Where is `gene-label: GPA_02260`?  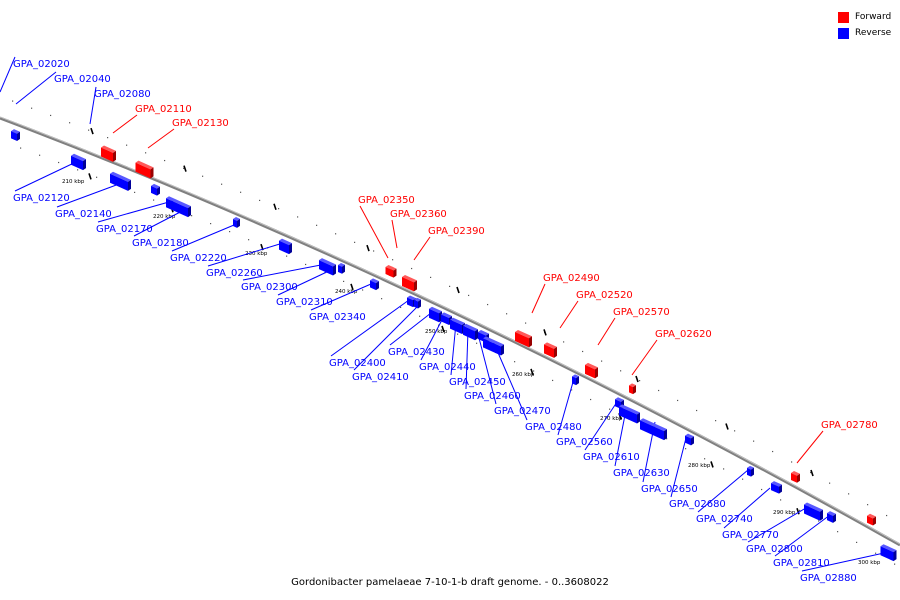
gene-label: GPA_02260 is located at coordinates (234, 273).